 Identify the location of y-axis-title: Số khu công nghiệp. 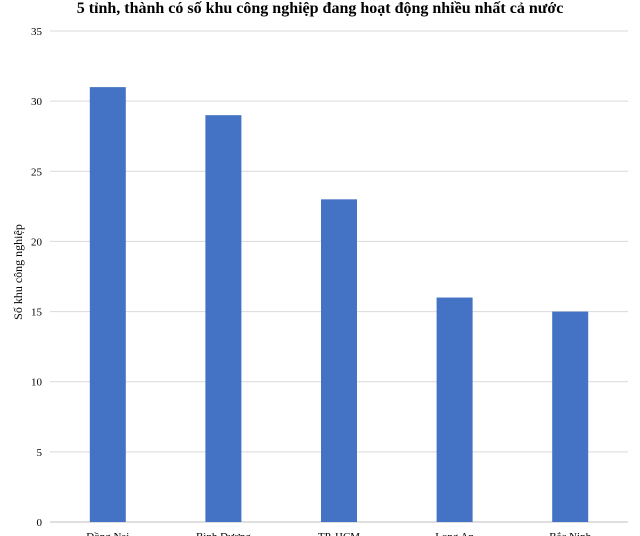
(18, 272).